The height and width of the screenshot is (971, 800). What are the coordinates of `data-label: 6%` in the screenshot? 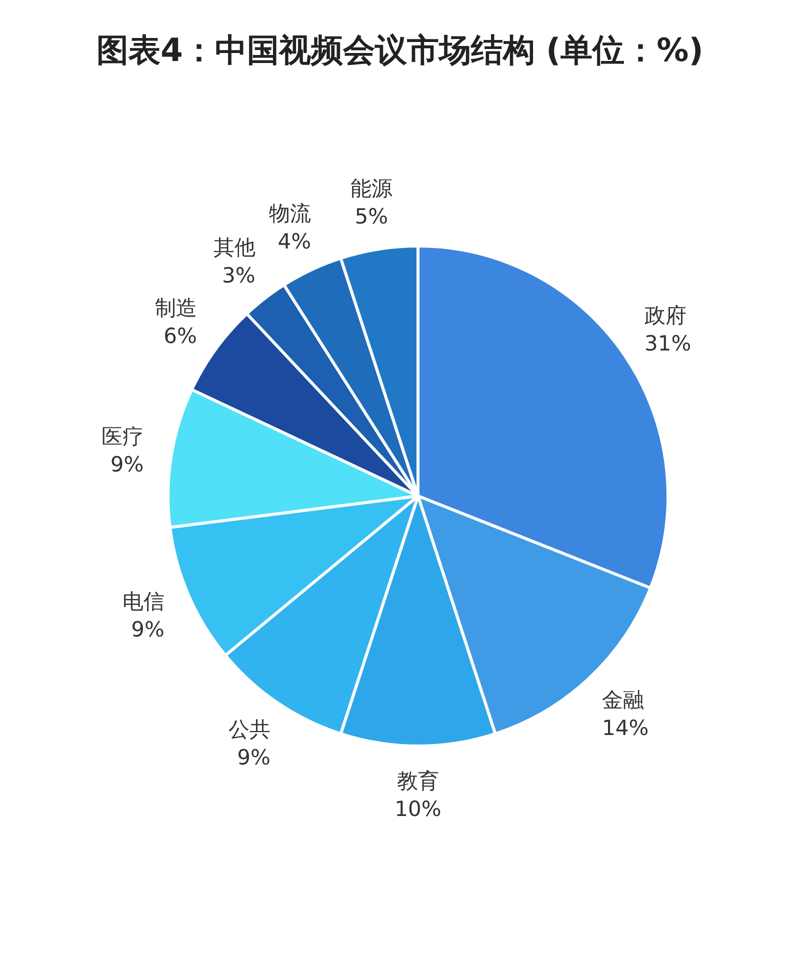 It's located at (180, 336).